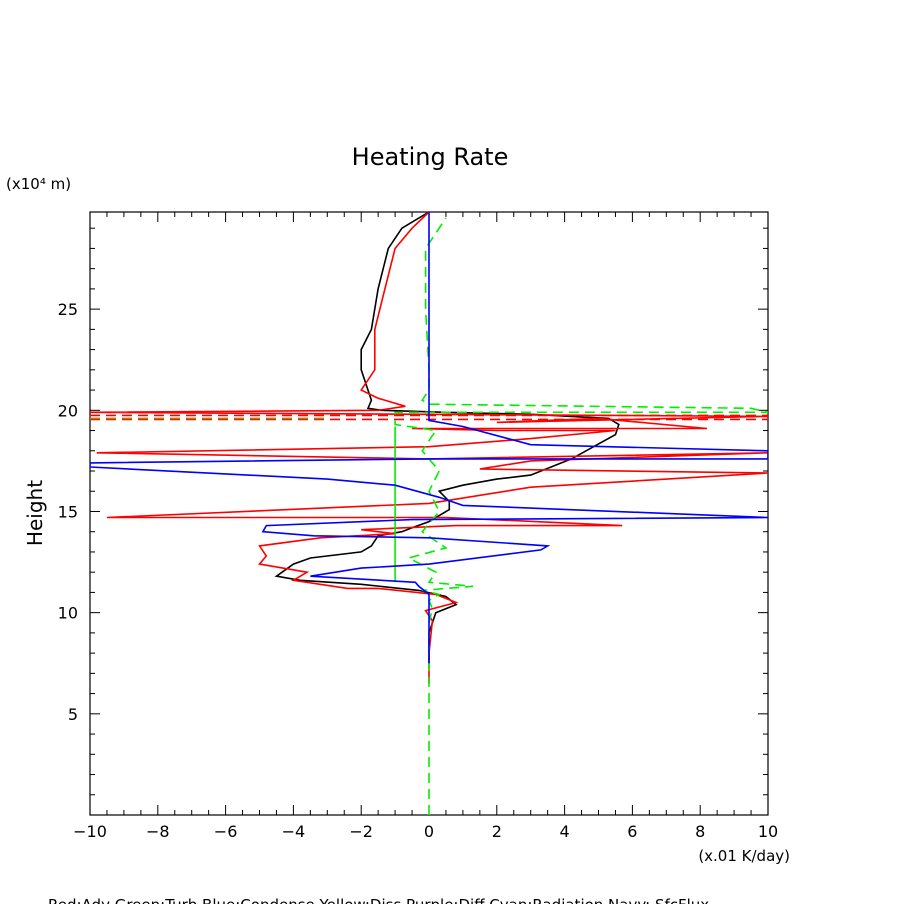  What do you see at coordinates (565, 831) in the screenshot?
I see `x-tick-label-7: 4` at bounding box center [565, 831].